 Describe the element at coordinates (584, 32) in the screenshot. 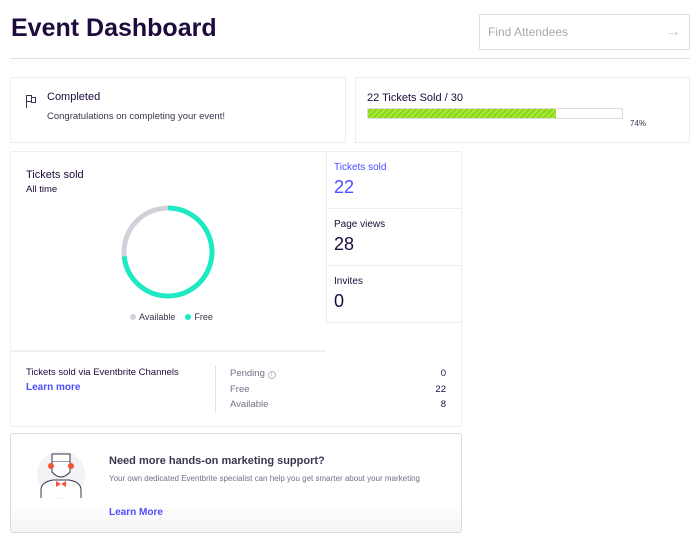

I see `search-input: Find Attendees →` at that location.